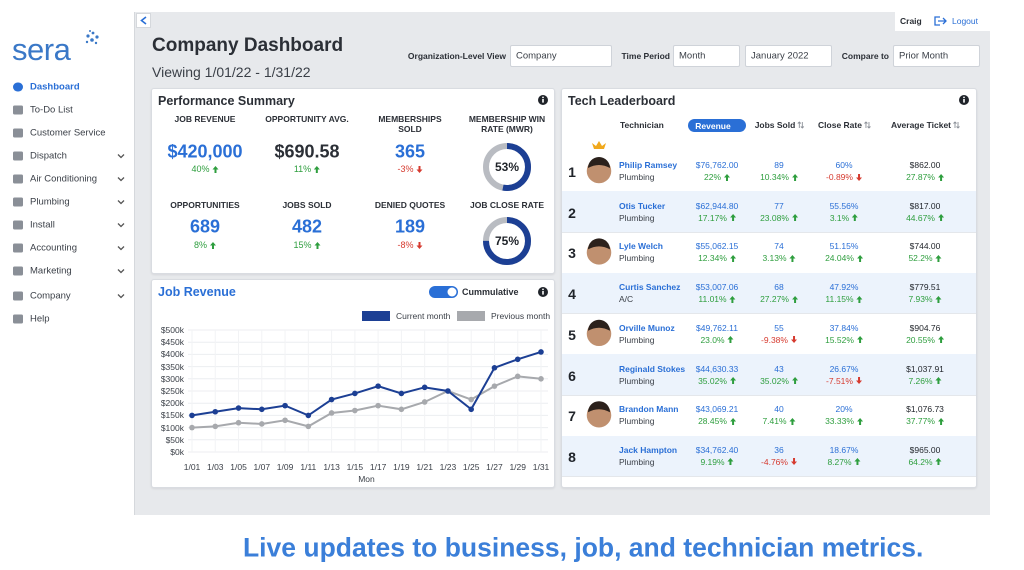  What do you see at coordinates (51, 110) in the screenshot?
I see `nav-item: To-Do List` at bounding box center [51, 110].